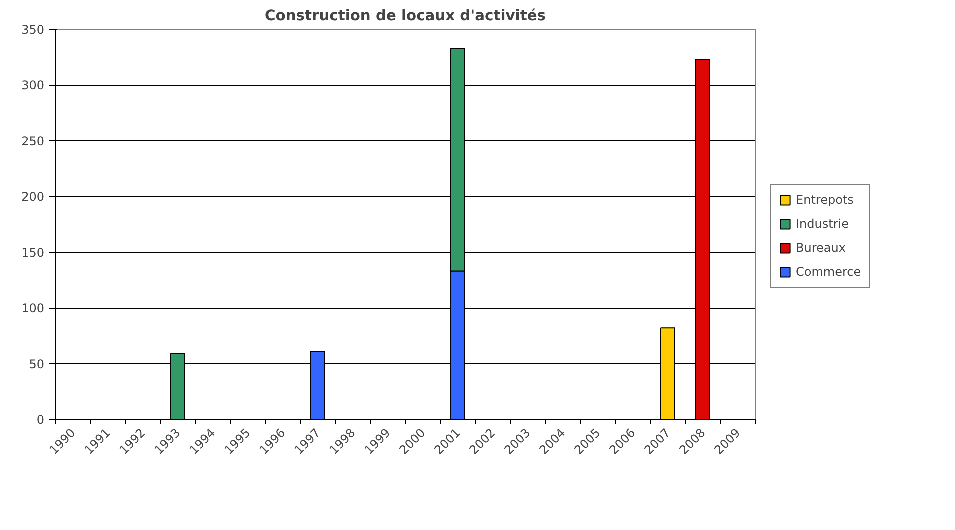  Describe the element at coordinates (829, 272) in the screenshot. I see `legend-label: Commerce` at that location.